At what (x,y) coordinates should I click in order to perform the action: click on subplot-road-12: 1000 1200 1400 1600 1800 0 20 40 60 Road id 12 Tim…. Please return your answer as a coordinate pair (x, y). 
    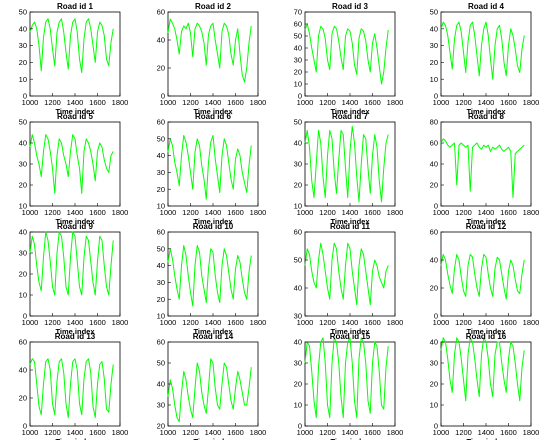
    Looking at the image, I should click on (485, 279).